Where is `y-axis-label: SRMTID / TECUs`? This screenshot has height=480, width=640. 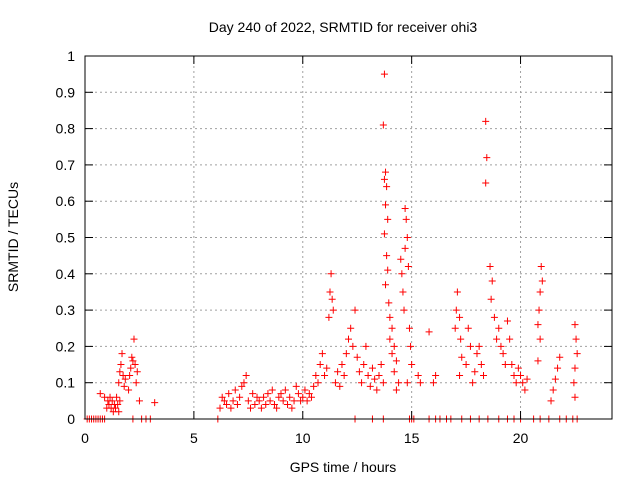
y-axis-label: SRMTID / TECUs is located at coordinates (13, 237).